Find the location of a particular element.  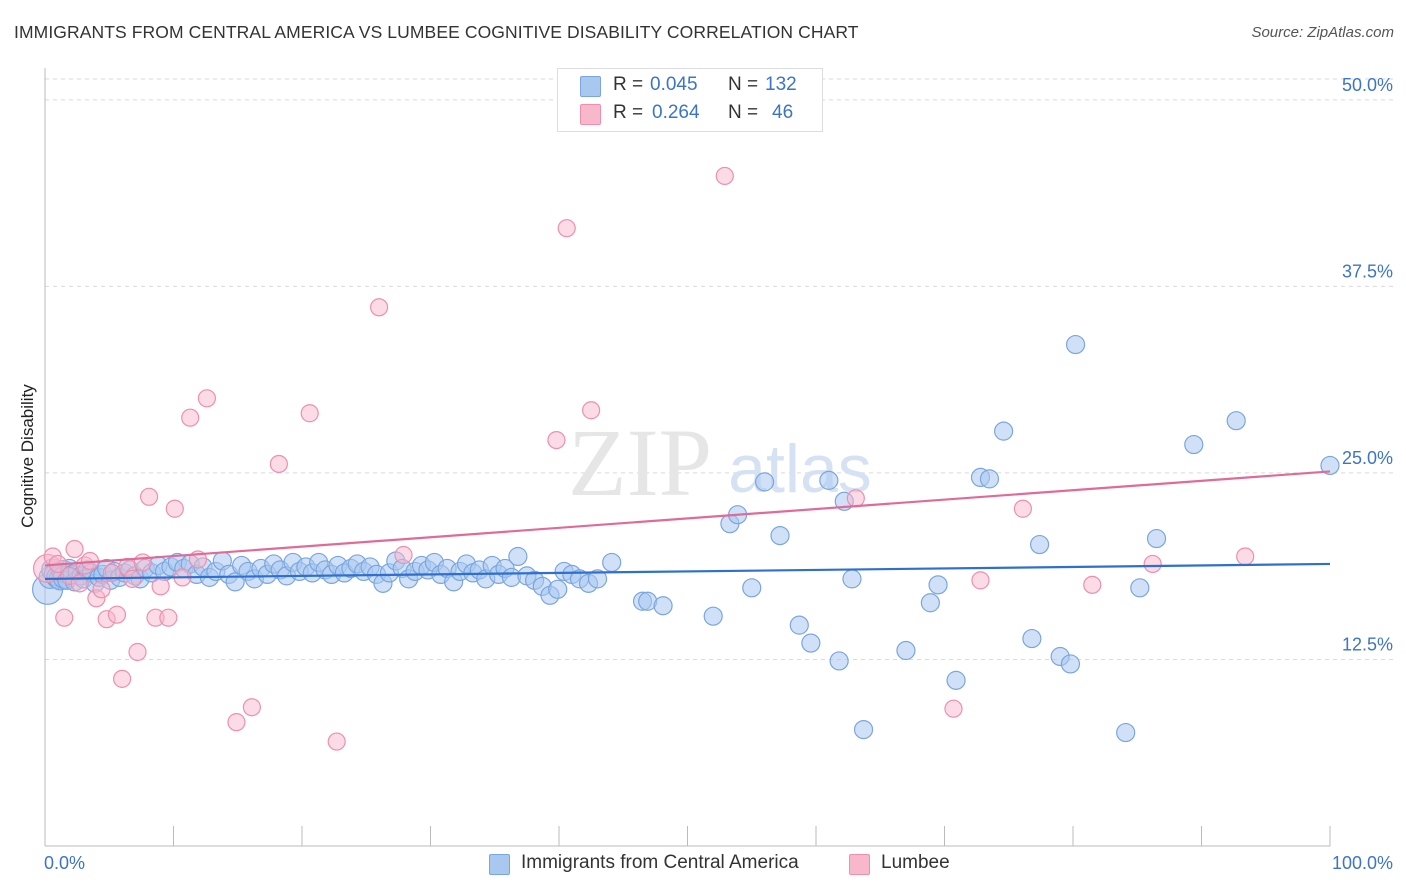

trend-line-immigrants is located at coordinates (687, 571).